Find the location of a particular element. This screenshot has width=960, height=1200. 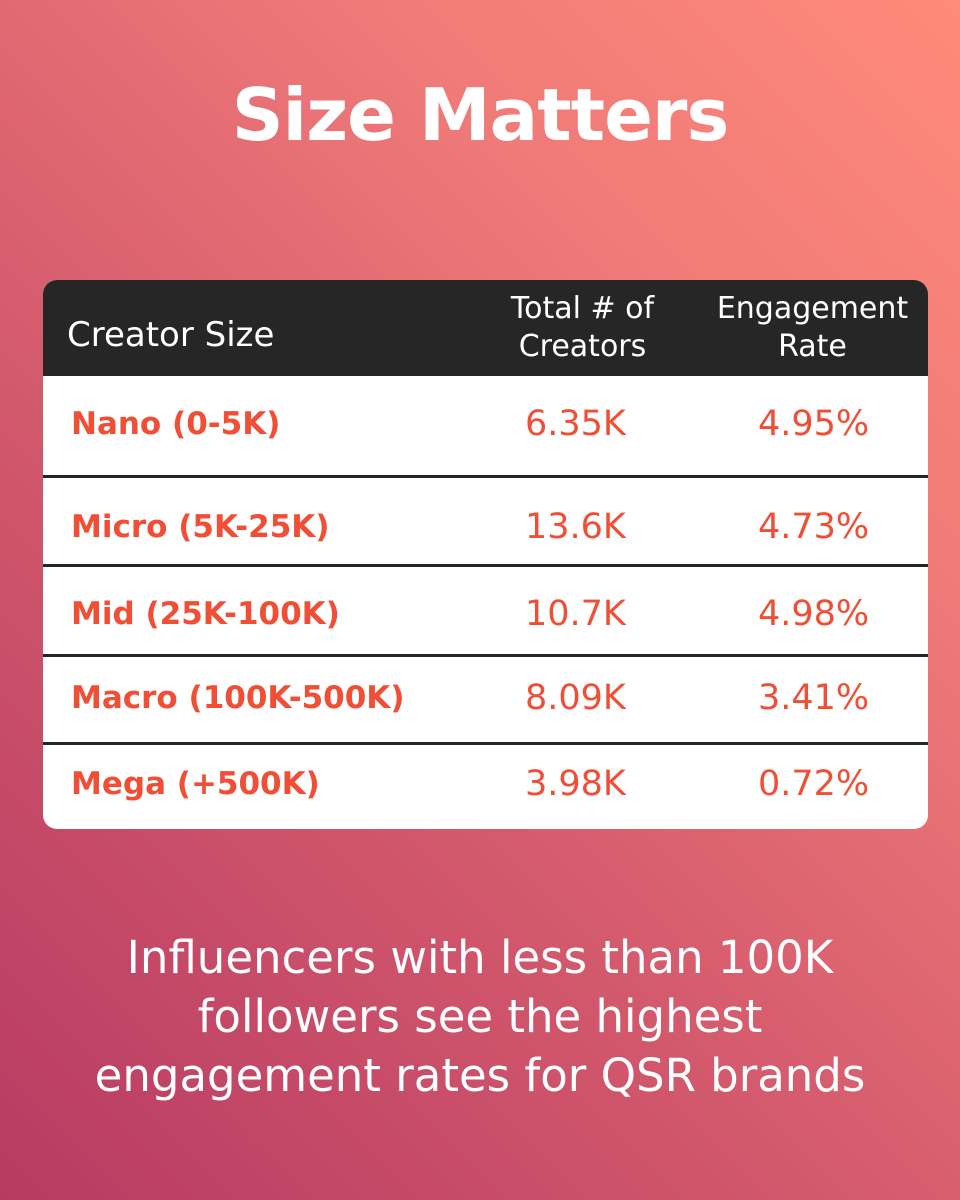

row-creator-size: Nano (0-5K) is located at coordinates (176, 424).